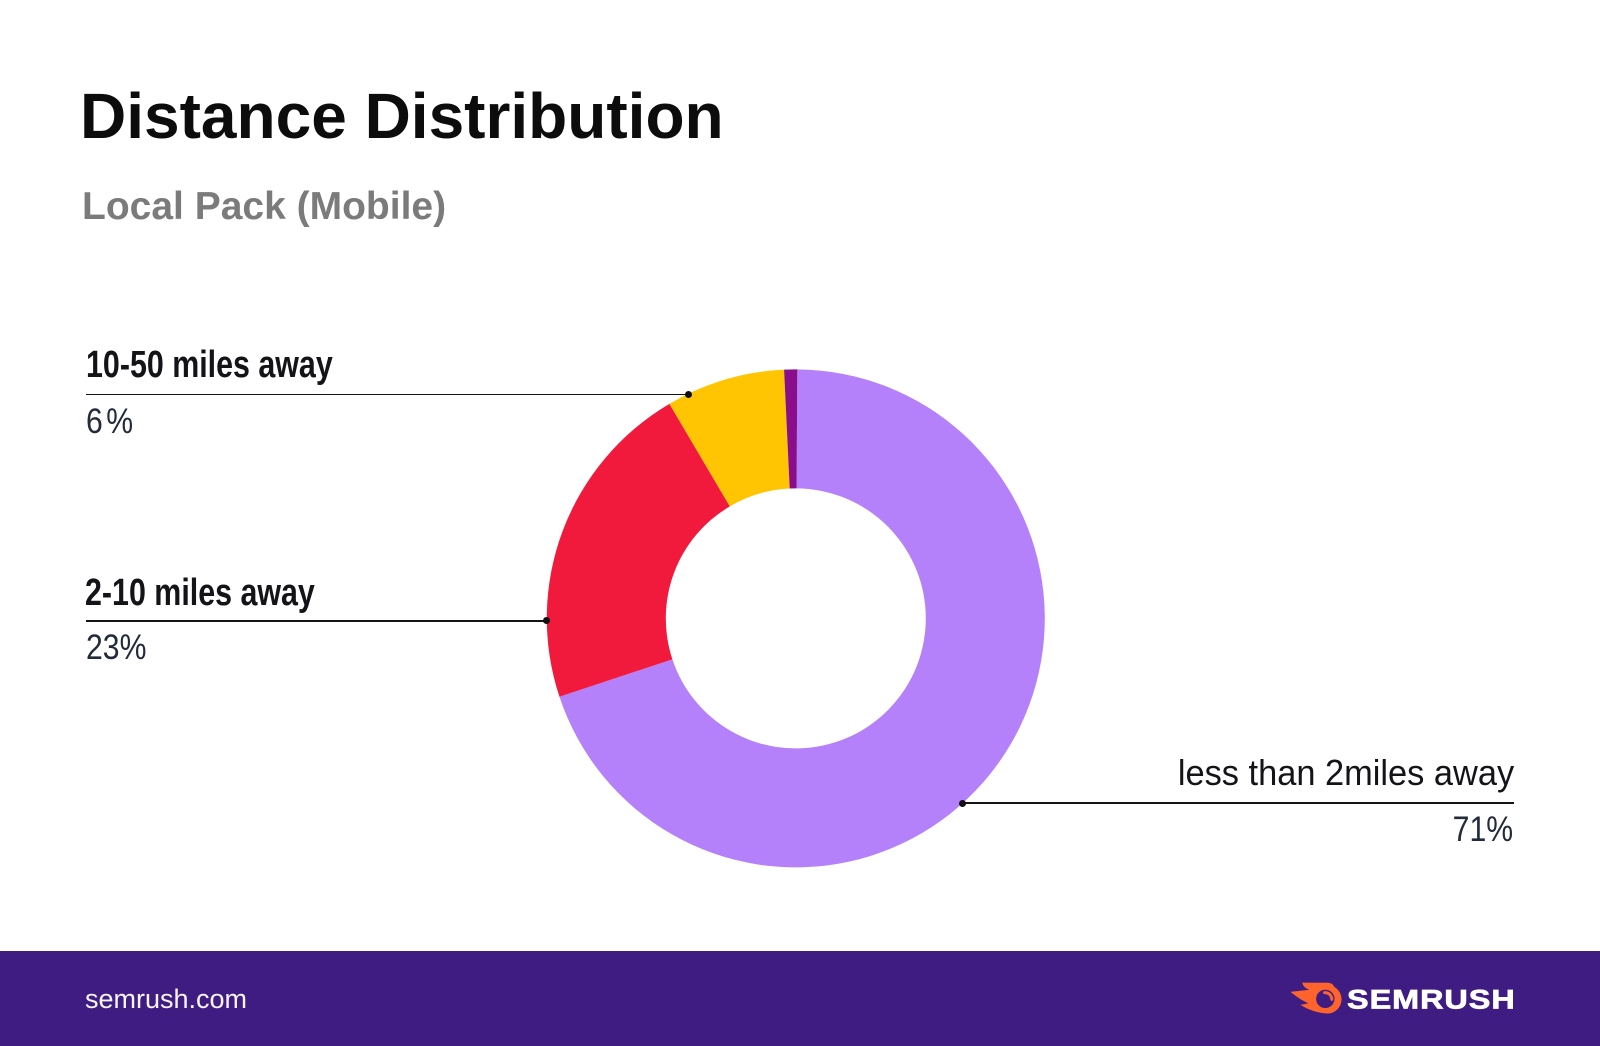  What do you see at coordinates (1431, 1000) in the screenshot?
I see `svg-text: SEMRUSH` at bounding box center [1431, 1000].